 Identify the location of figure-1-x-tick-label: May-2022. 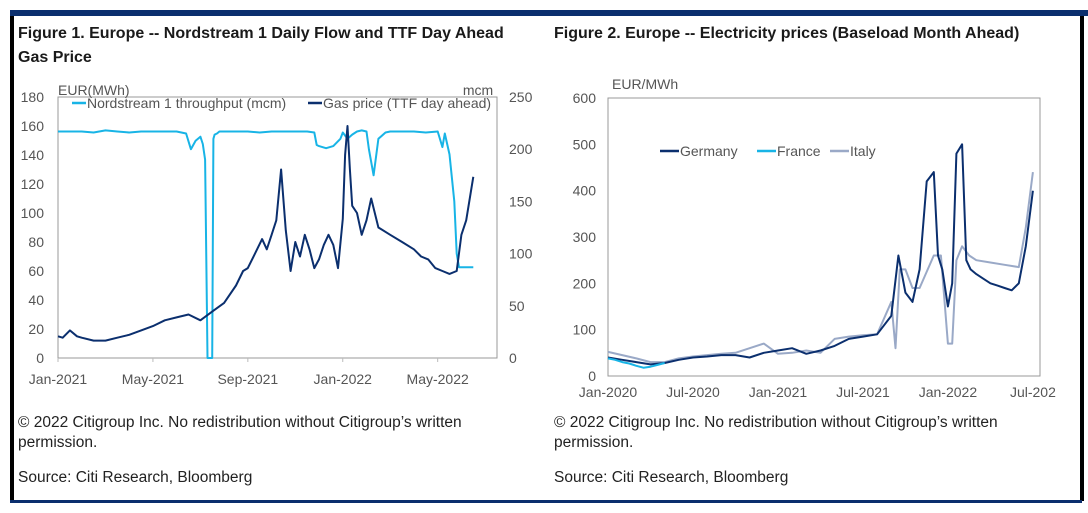
(438, 379).